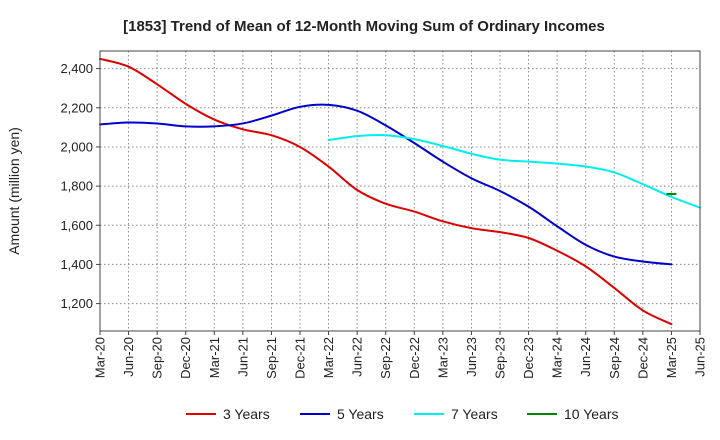 This screenshot has height=440, width=720. Describe the element at coordinates (500, 358) in the screenshot. I see `x-tick-label: Sep-23` at that location.